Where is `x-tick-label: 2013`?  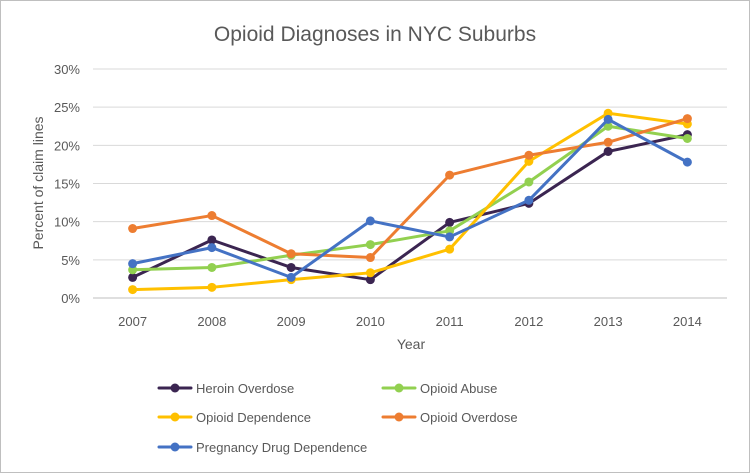 x-tick-label: 2013 is located at coordinates (608, 321).